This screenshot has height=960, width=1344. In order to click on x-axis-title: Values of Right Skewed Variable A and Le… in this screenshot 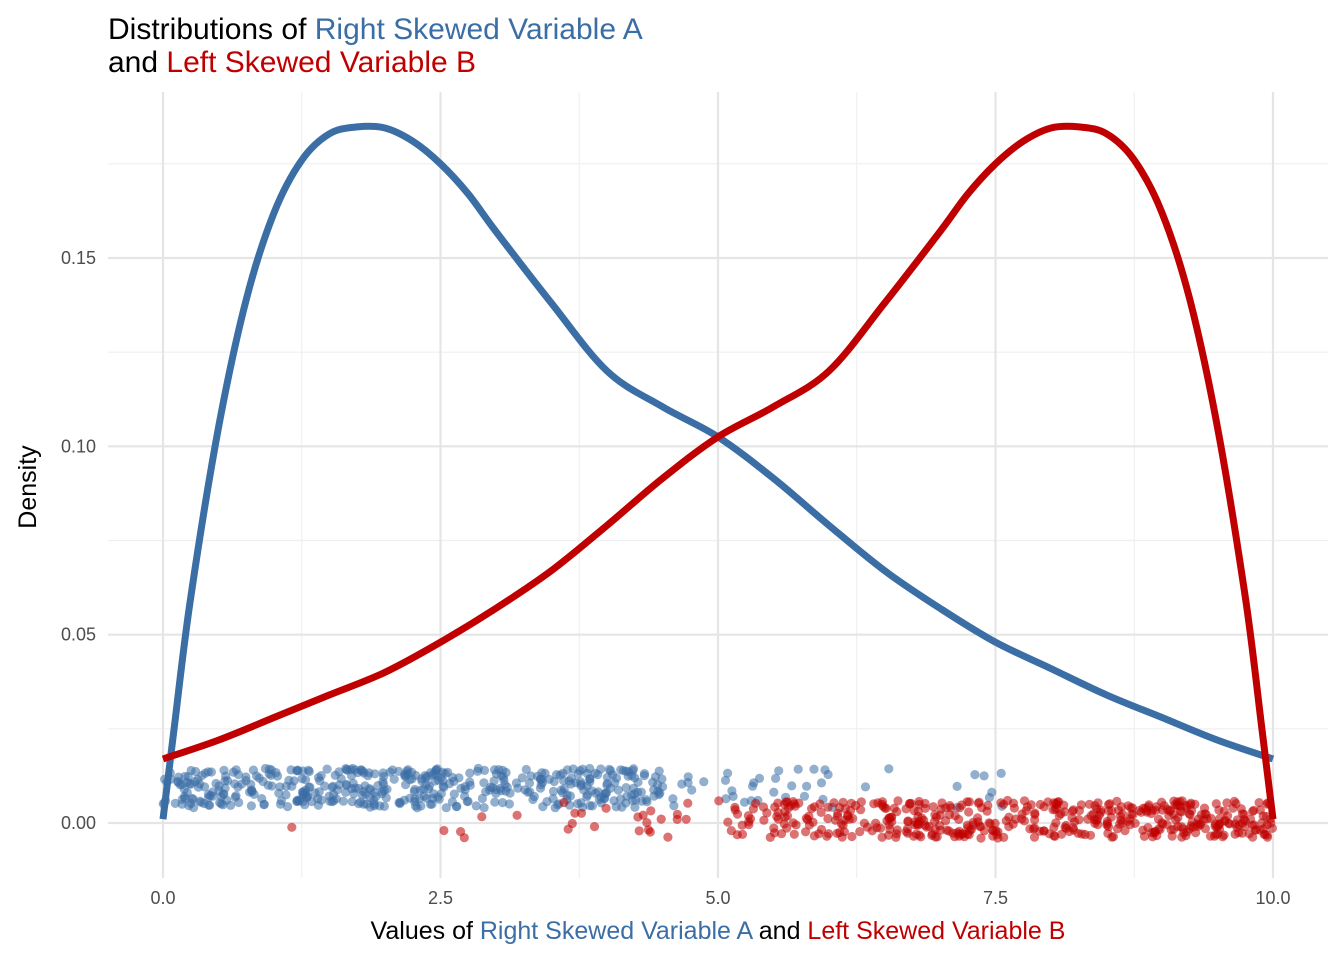, I will do `click(718, 931)`.